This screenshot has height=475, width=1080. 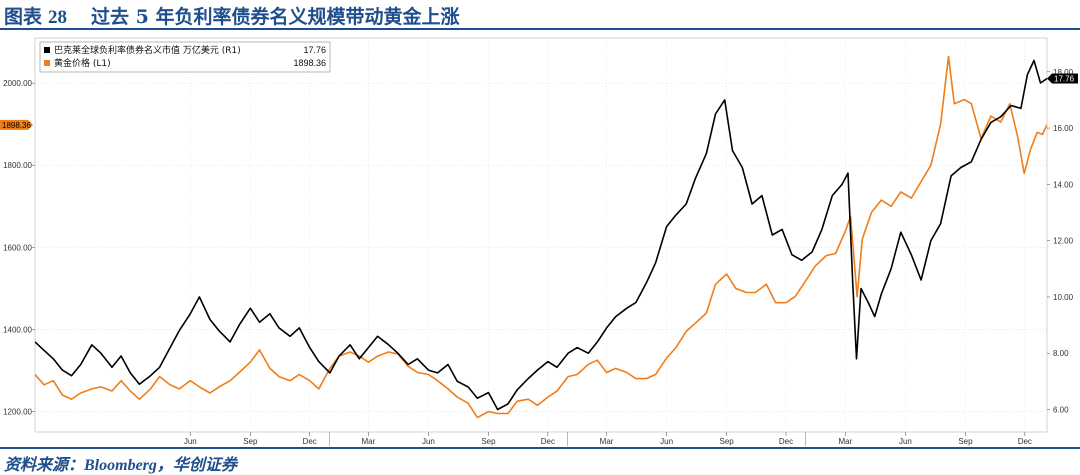 What do you see at coordinates (1063, 72) in the screenshot?
I see `tick-label-right: 18.00` at bounding box center [1063, 72].